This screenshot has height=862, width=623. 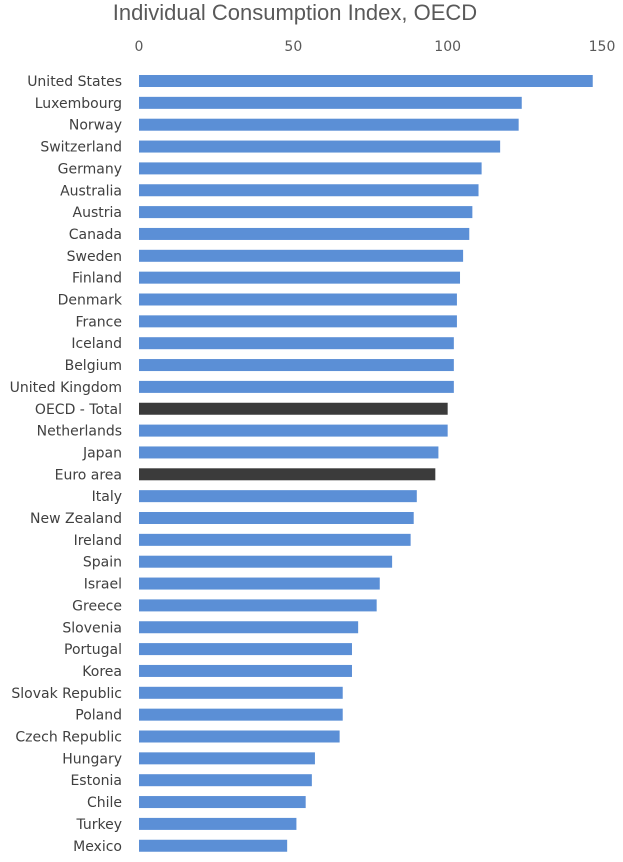 I want to click on x-tick-label: 150, so click(x=602, y=47).